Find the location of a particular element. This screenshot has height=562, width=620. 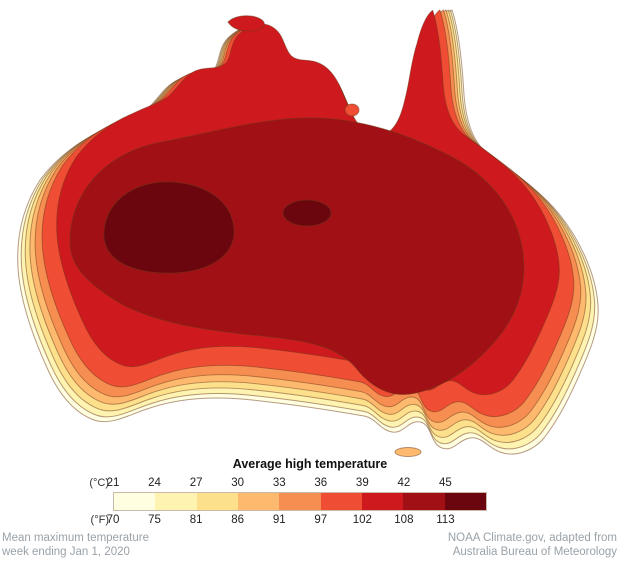

fahrenheit-tick: 75 is located at coordinates (154, 520).